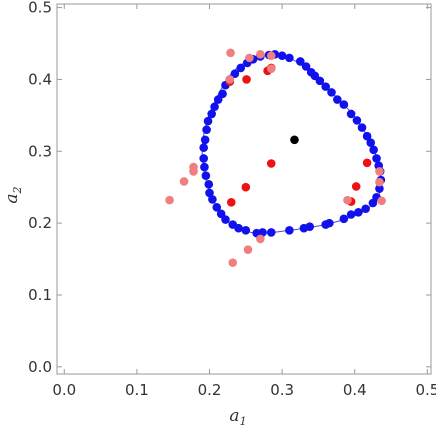  Describe the element at coordinates (210, 390) in the screenshot. I see `x-tick-label: 0.2` at that location.